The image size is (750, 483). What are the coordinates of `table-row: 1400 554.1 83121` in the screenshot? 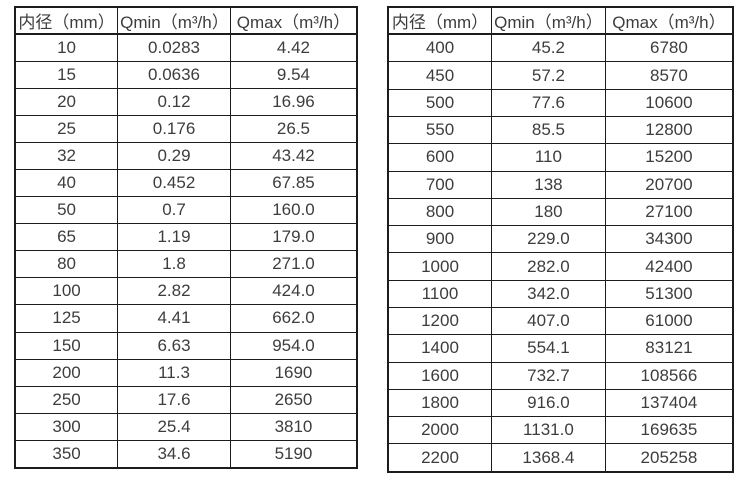 It's located at (560, 348).